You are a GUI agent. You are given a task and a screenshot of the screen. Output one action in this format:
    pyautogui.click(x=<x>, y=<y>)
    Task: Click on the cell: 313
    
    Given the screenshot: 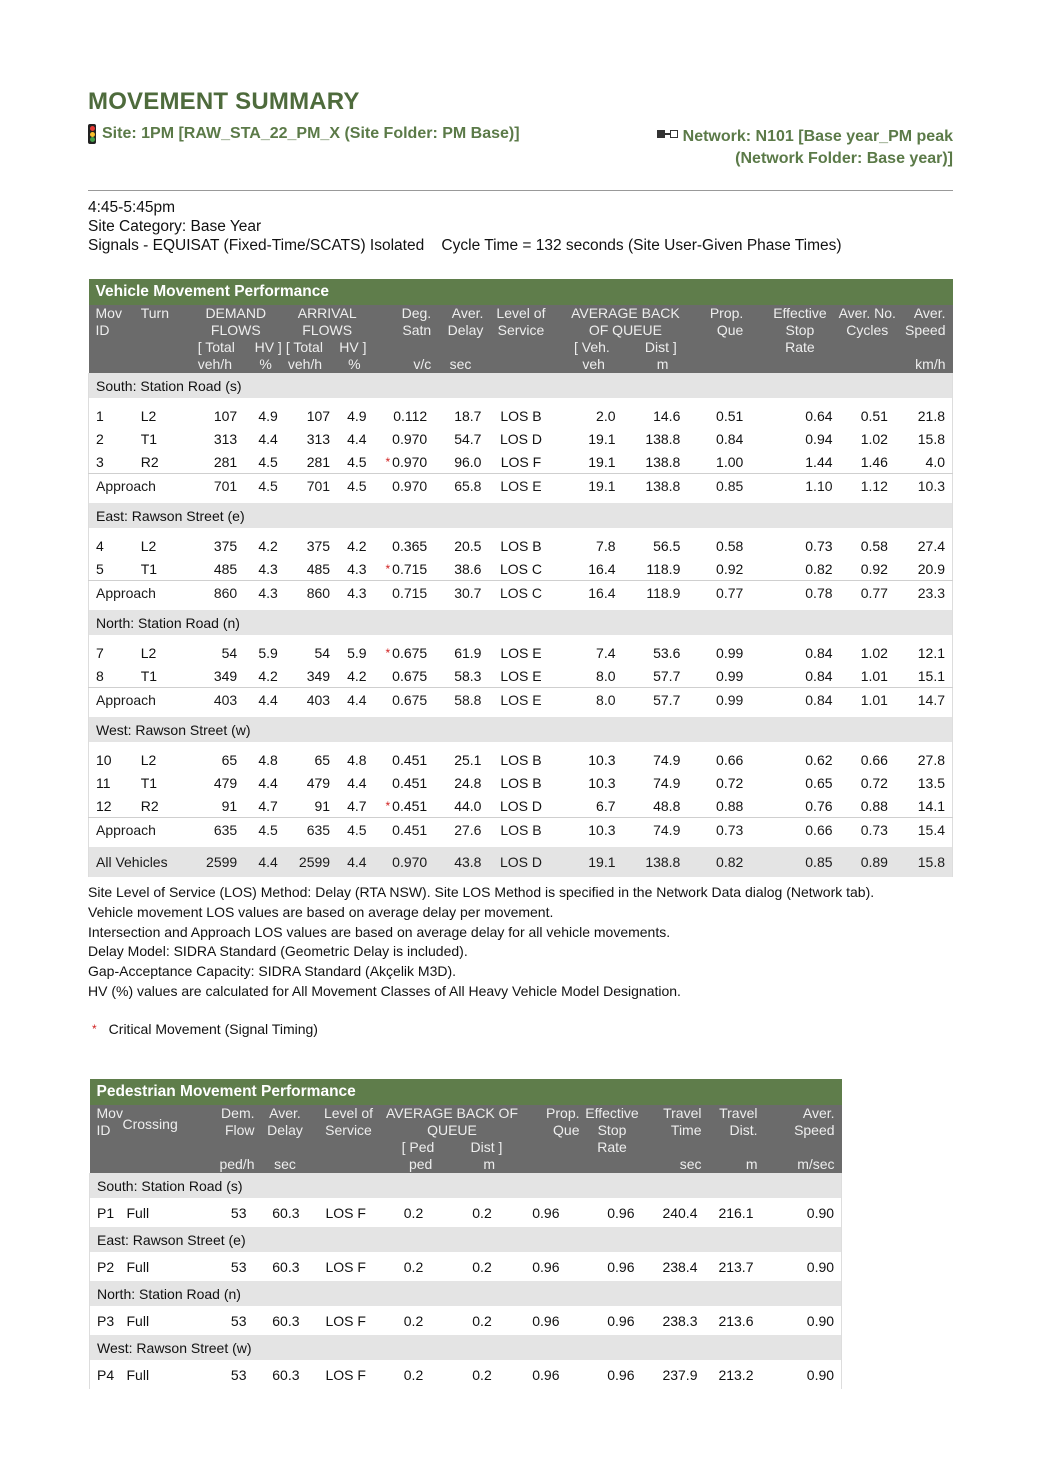 What is the action you would take?
    pyautogui.click(x=318, y=438)
    